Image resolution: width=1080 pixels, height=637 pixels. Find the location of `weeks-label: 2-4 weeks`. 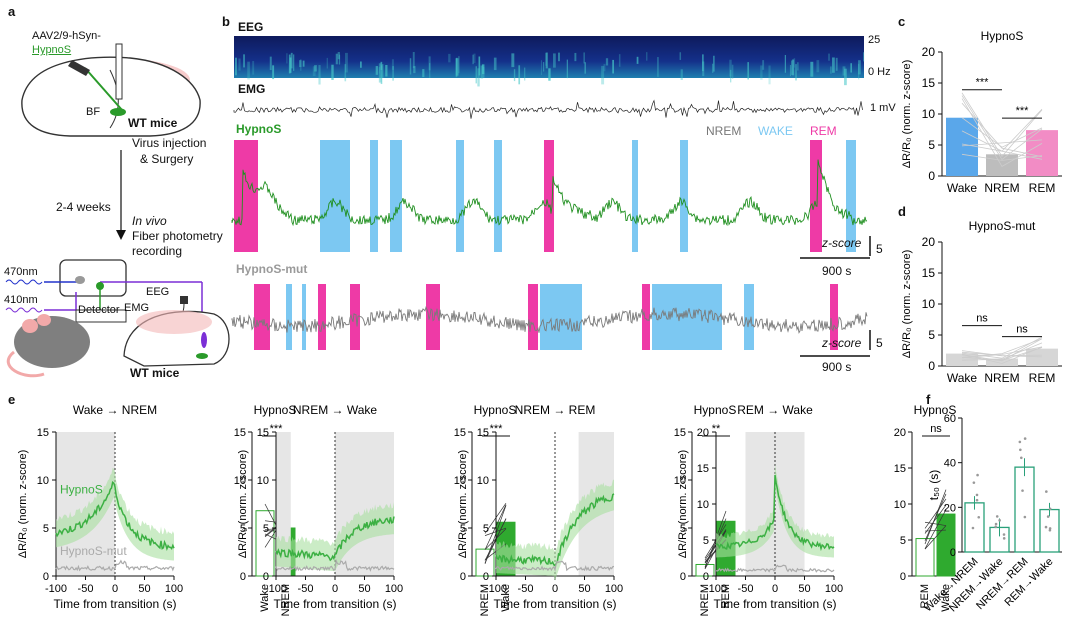

weeks-label: 2-4 weeks is located at coordinates (83, 207).